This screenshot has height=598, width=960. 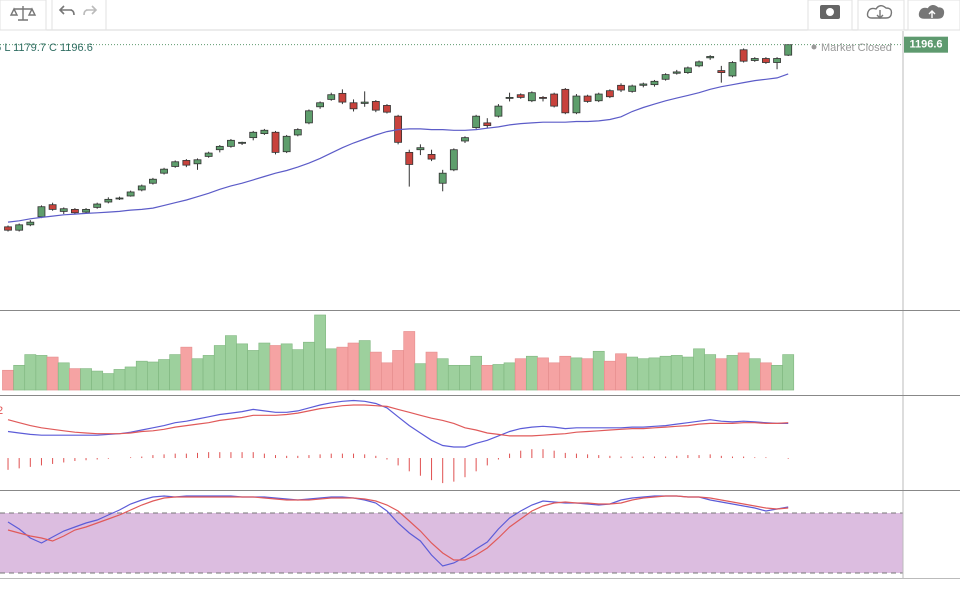 I want to click on load-button, so click(x=881, y=15).